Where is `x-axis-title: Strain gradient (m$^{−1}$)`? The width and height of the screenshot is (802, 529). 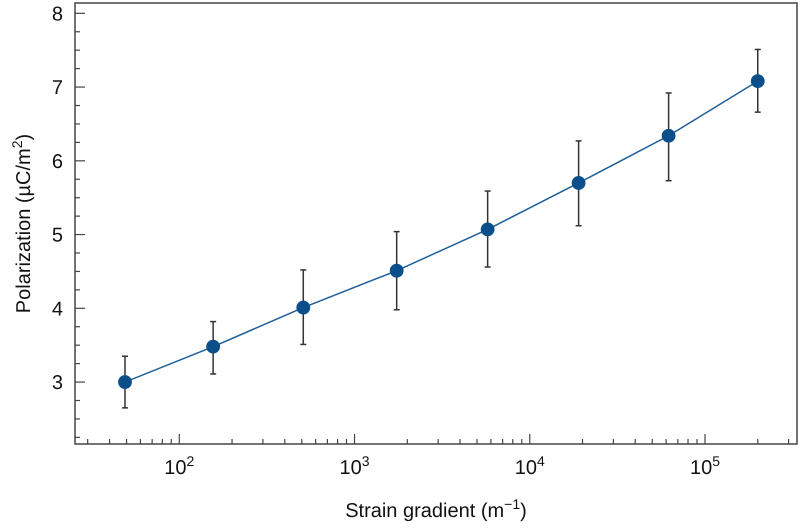 x-axis-title: Strain gradient (m$^{−1}$) is located at coordinates (436, 509).